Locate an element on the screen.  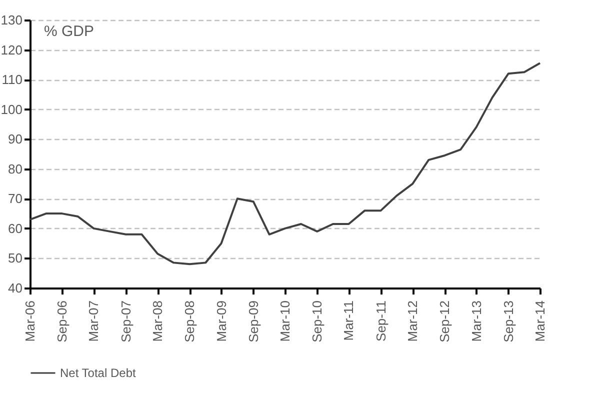
x-tick-label: Mar-14 is located at coordinates (540, 321).